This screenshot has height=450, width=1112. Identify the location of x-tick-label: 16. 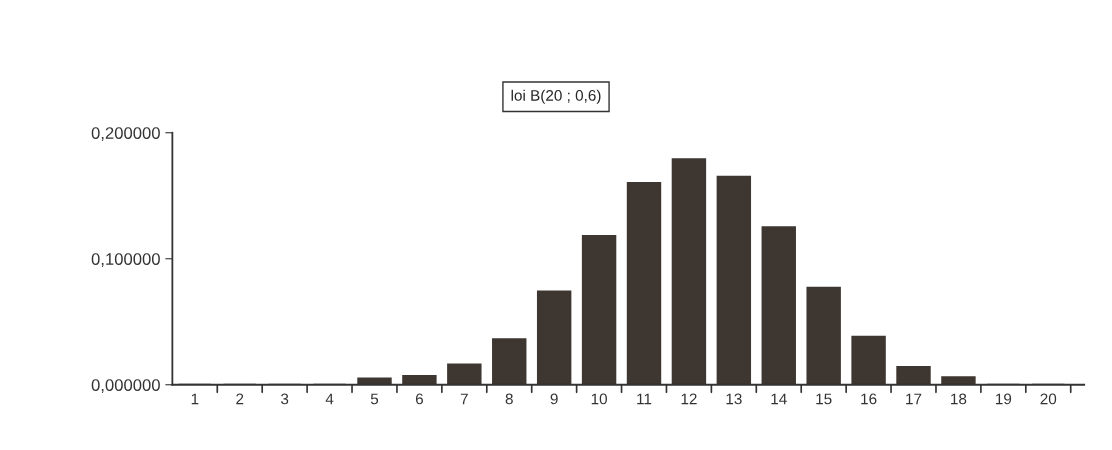
(869, 399).